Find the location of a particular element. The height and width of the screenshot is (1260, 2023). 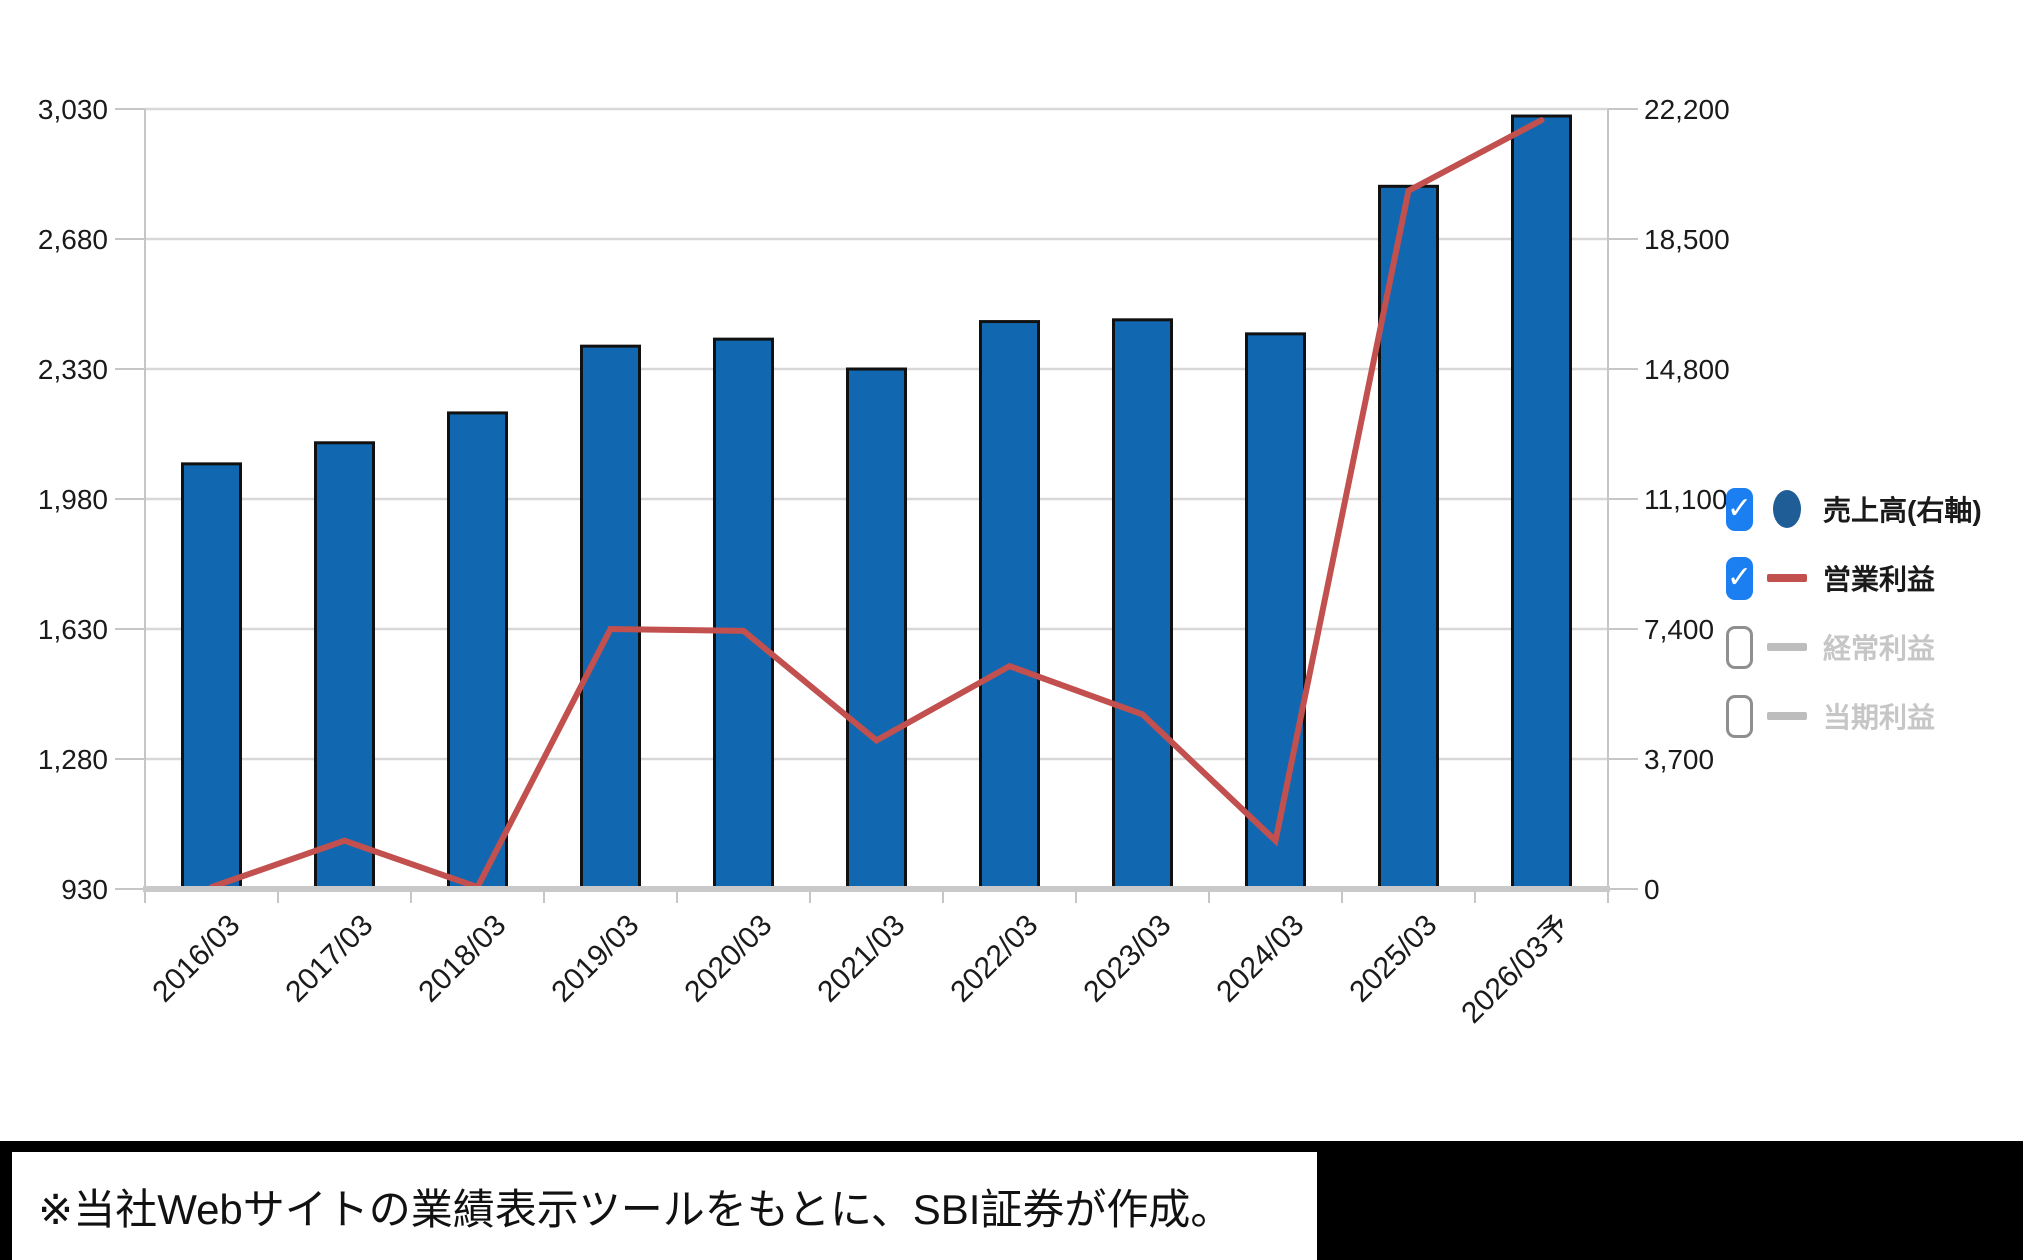

x-axis-label: 2016/03 is located at coordinates (196, 959).